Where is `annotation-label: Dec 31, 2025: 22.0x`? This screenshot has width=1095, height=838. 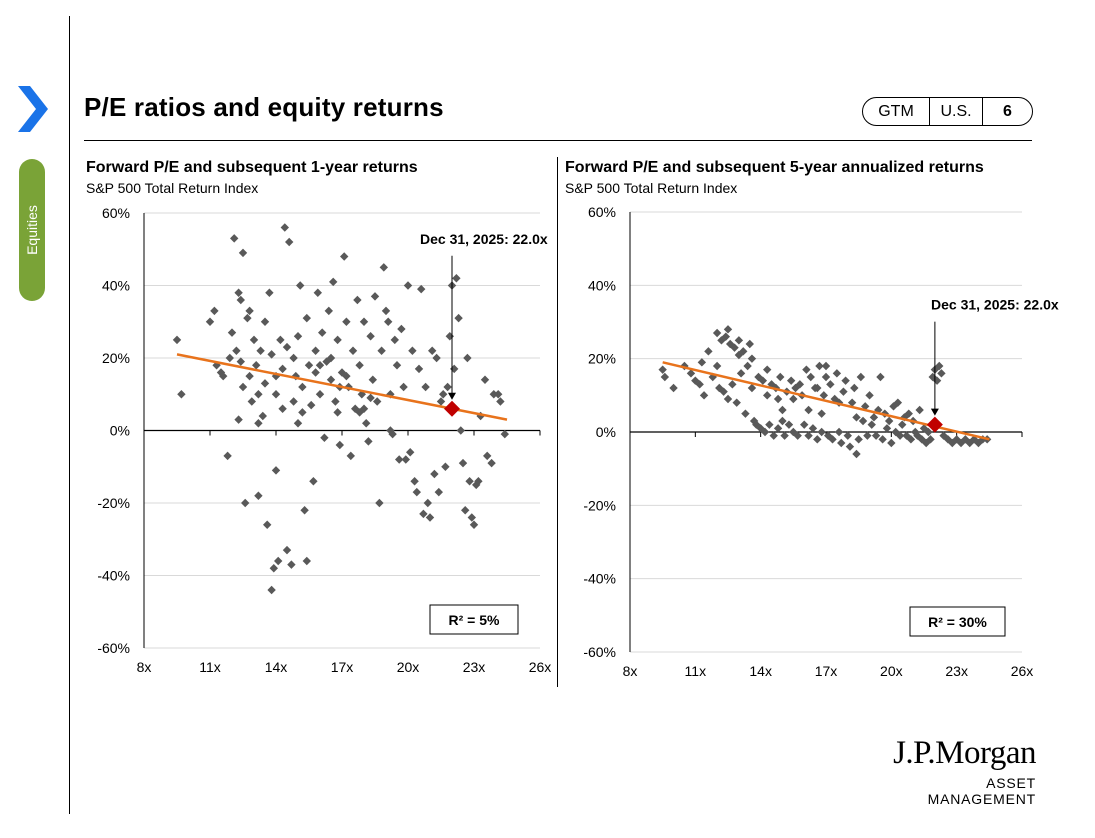 annotation-label: Dec 31, 2025: 22.0x is located at coordinates (995, 305).